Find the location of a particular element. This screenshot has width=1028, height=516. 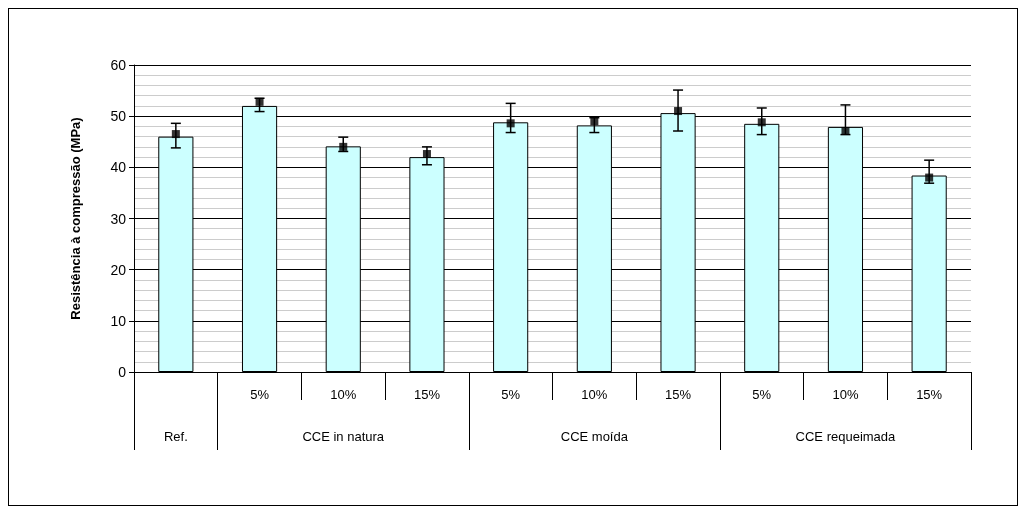

text: CCE moída is located at coordinates (594, 436).